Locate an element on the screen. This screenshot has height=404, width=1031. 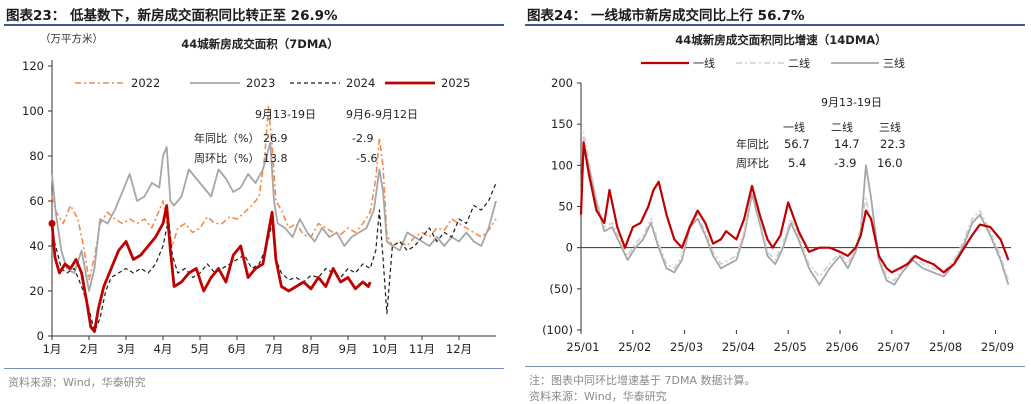
left-annot-header-1: 9月13-19日 is located at coordinates (285, 114).